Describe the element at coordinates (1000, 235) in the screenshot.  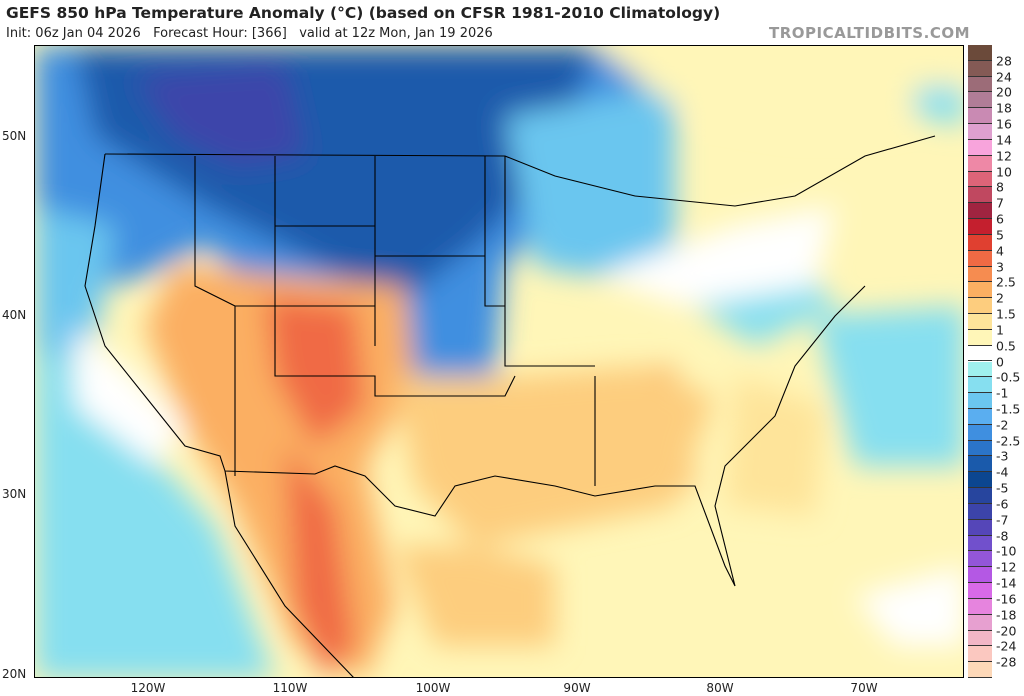
I see `colorbar-label: 5` at that location.